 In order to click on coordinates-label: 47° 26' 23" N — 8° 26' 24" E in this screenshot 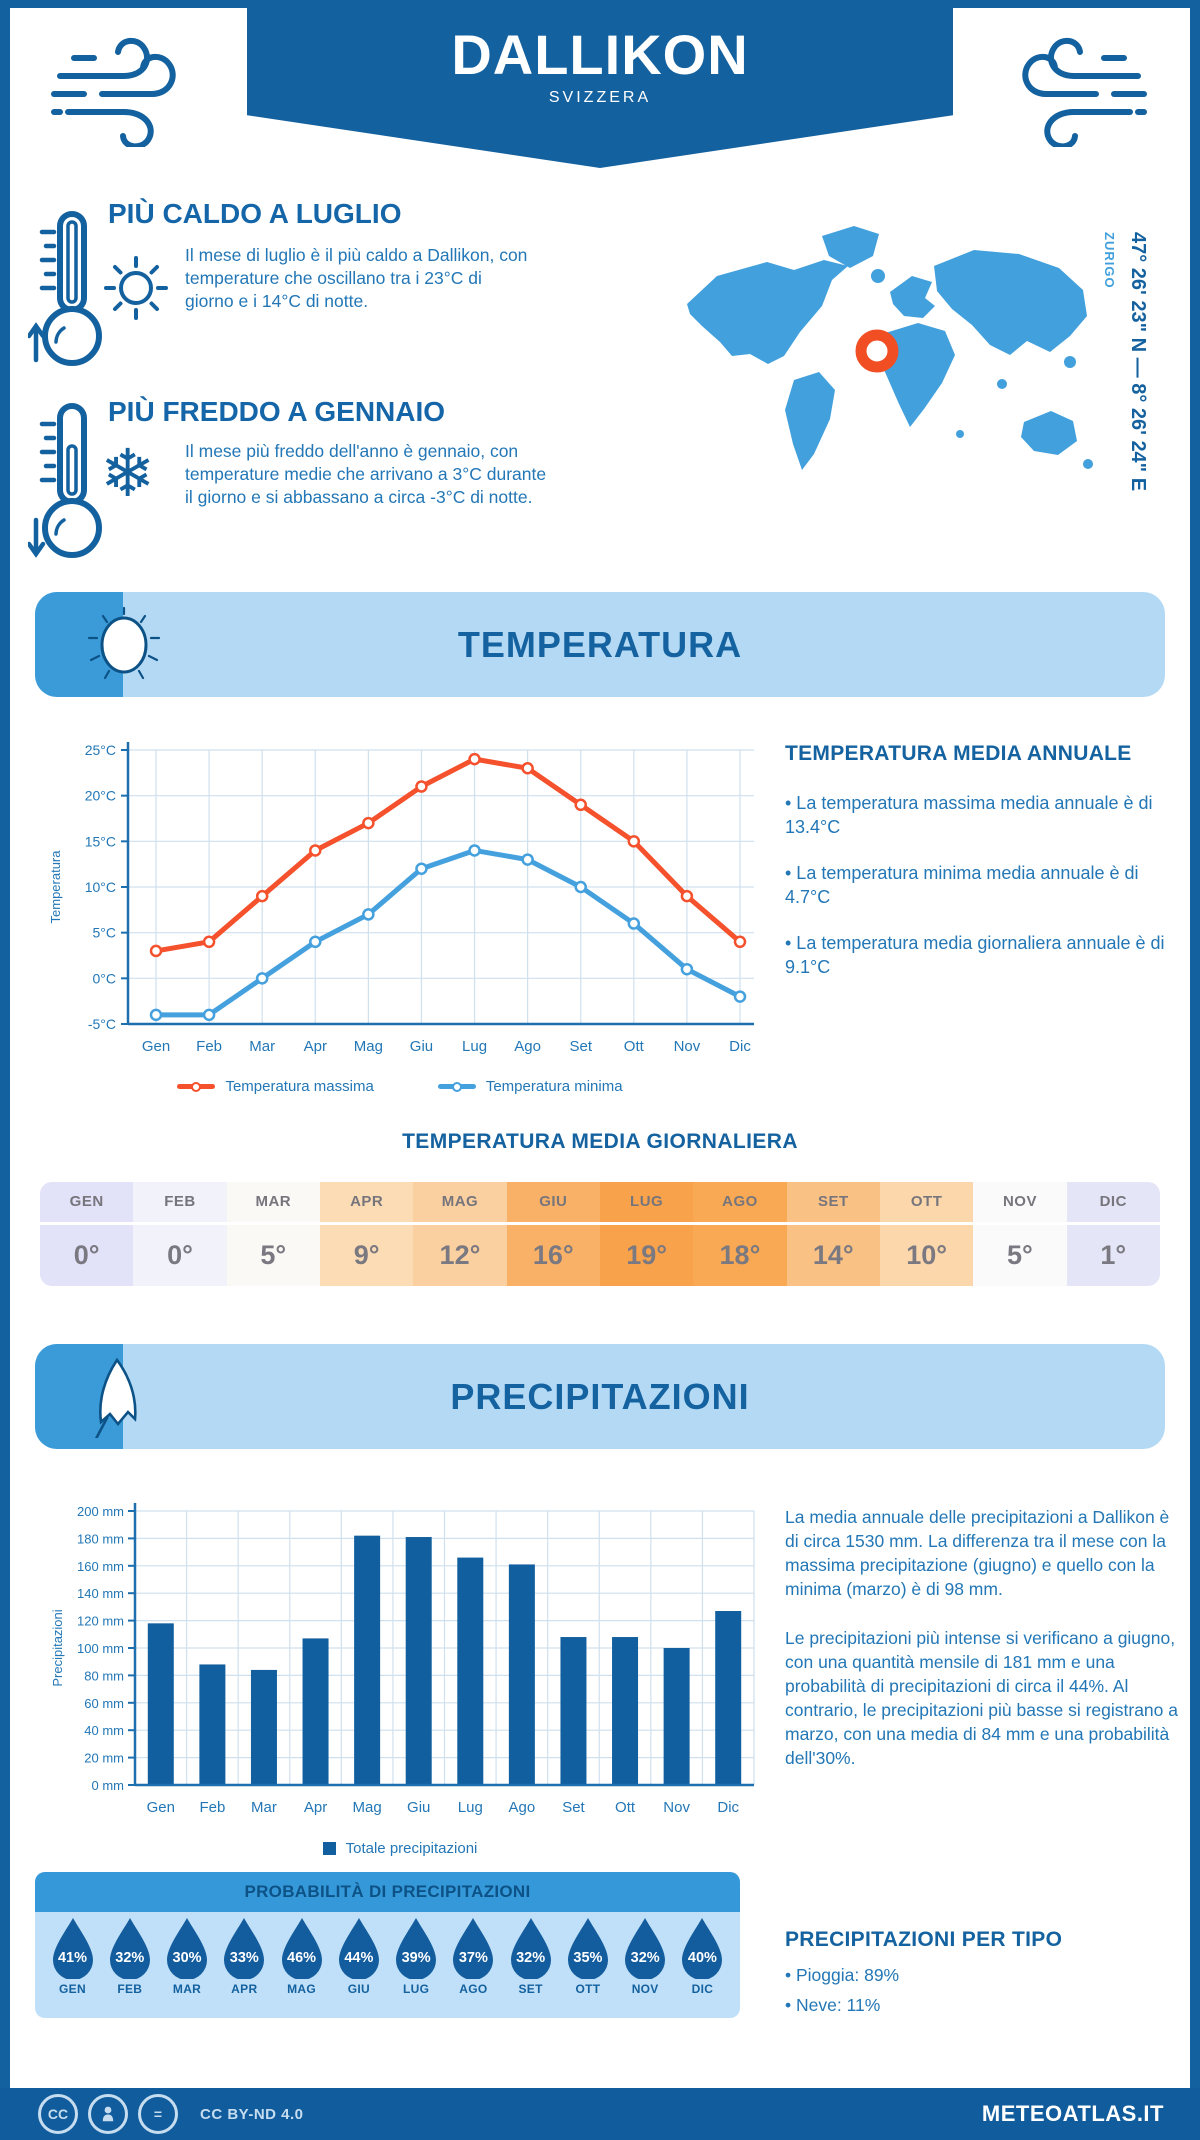, I will do `click(1138, 362)`.